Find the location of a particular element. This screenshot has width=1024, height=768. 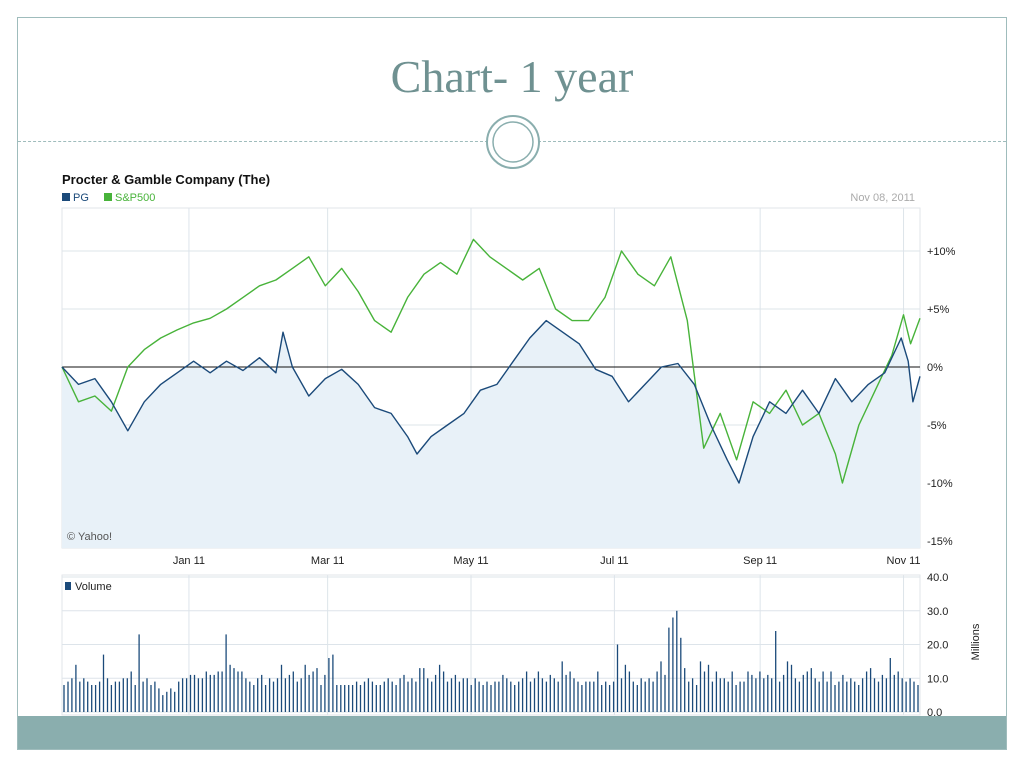

x-tick-label: Sep 11 is located at coordinates (760, 561).